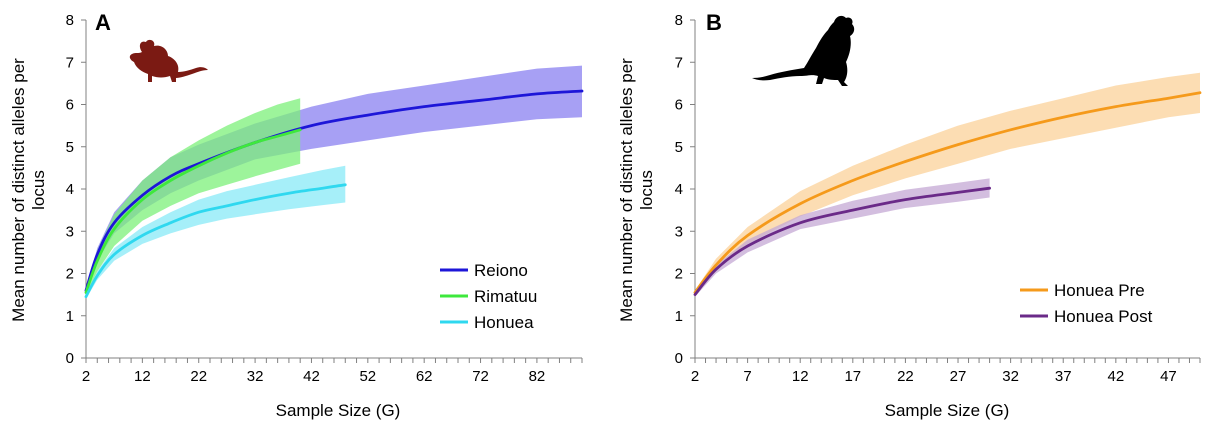  What do you see at coordinates (480, 376) in the screenshot?
I see `x-tick-label: 72` at bounding box center [480, 376].